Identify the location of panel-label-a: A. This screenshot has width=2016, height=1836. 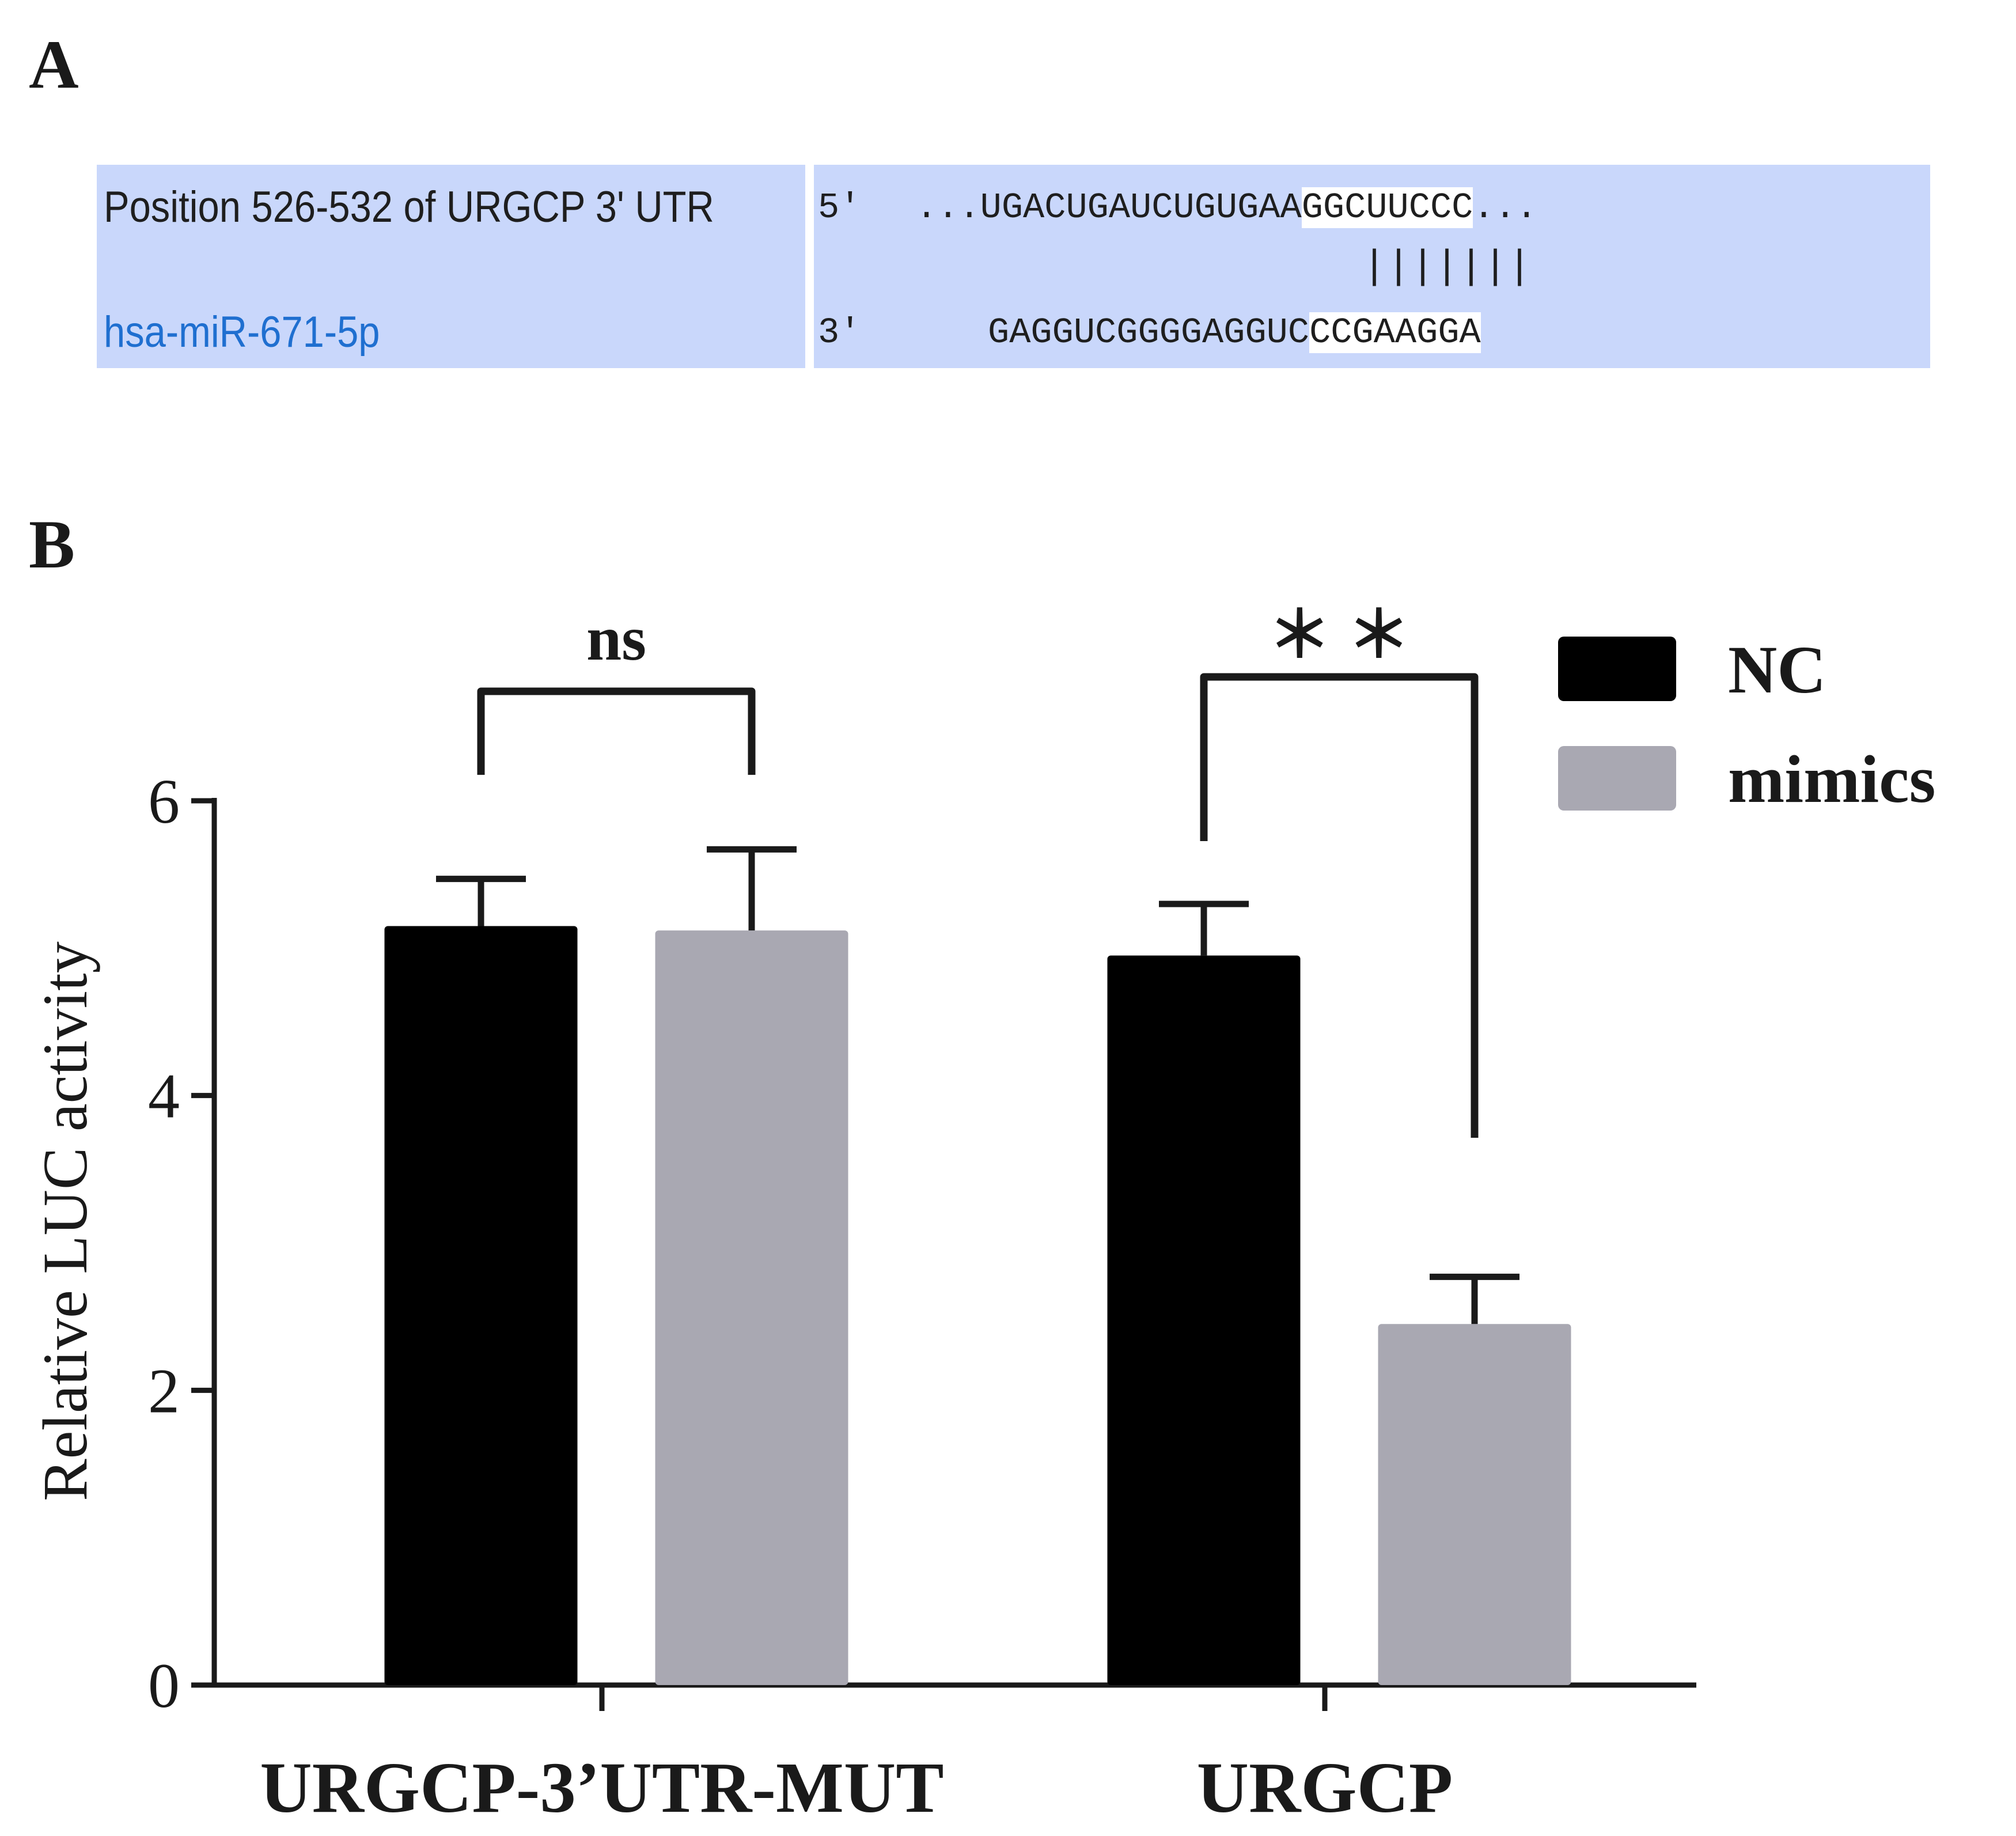
(54, 64).